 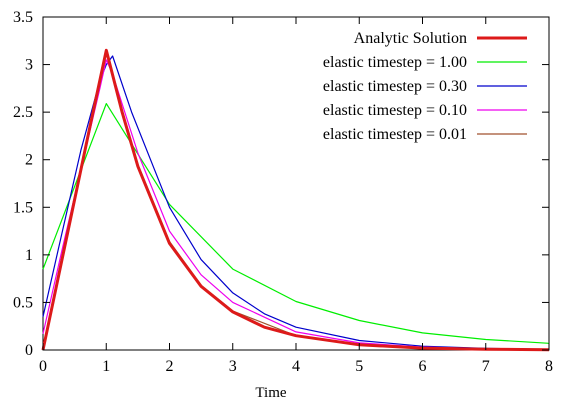 I want to click on y-tick-label: 0, so click(x=29, y=350).